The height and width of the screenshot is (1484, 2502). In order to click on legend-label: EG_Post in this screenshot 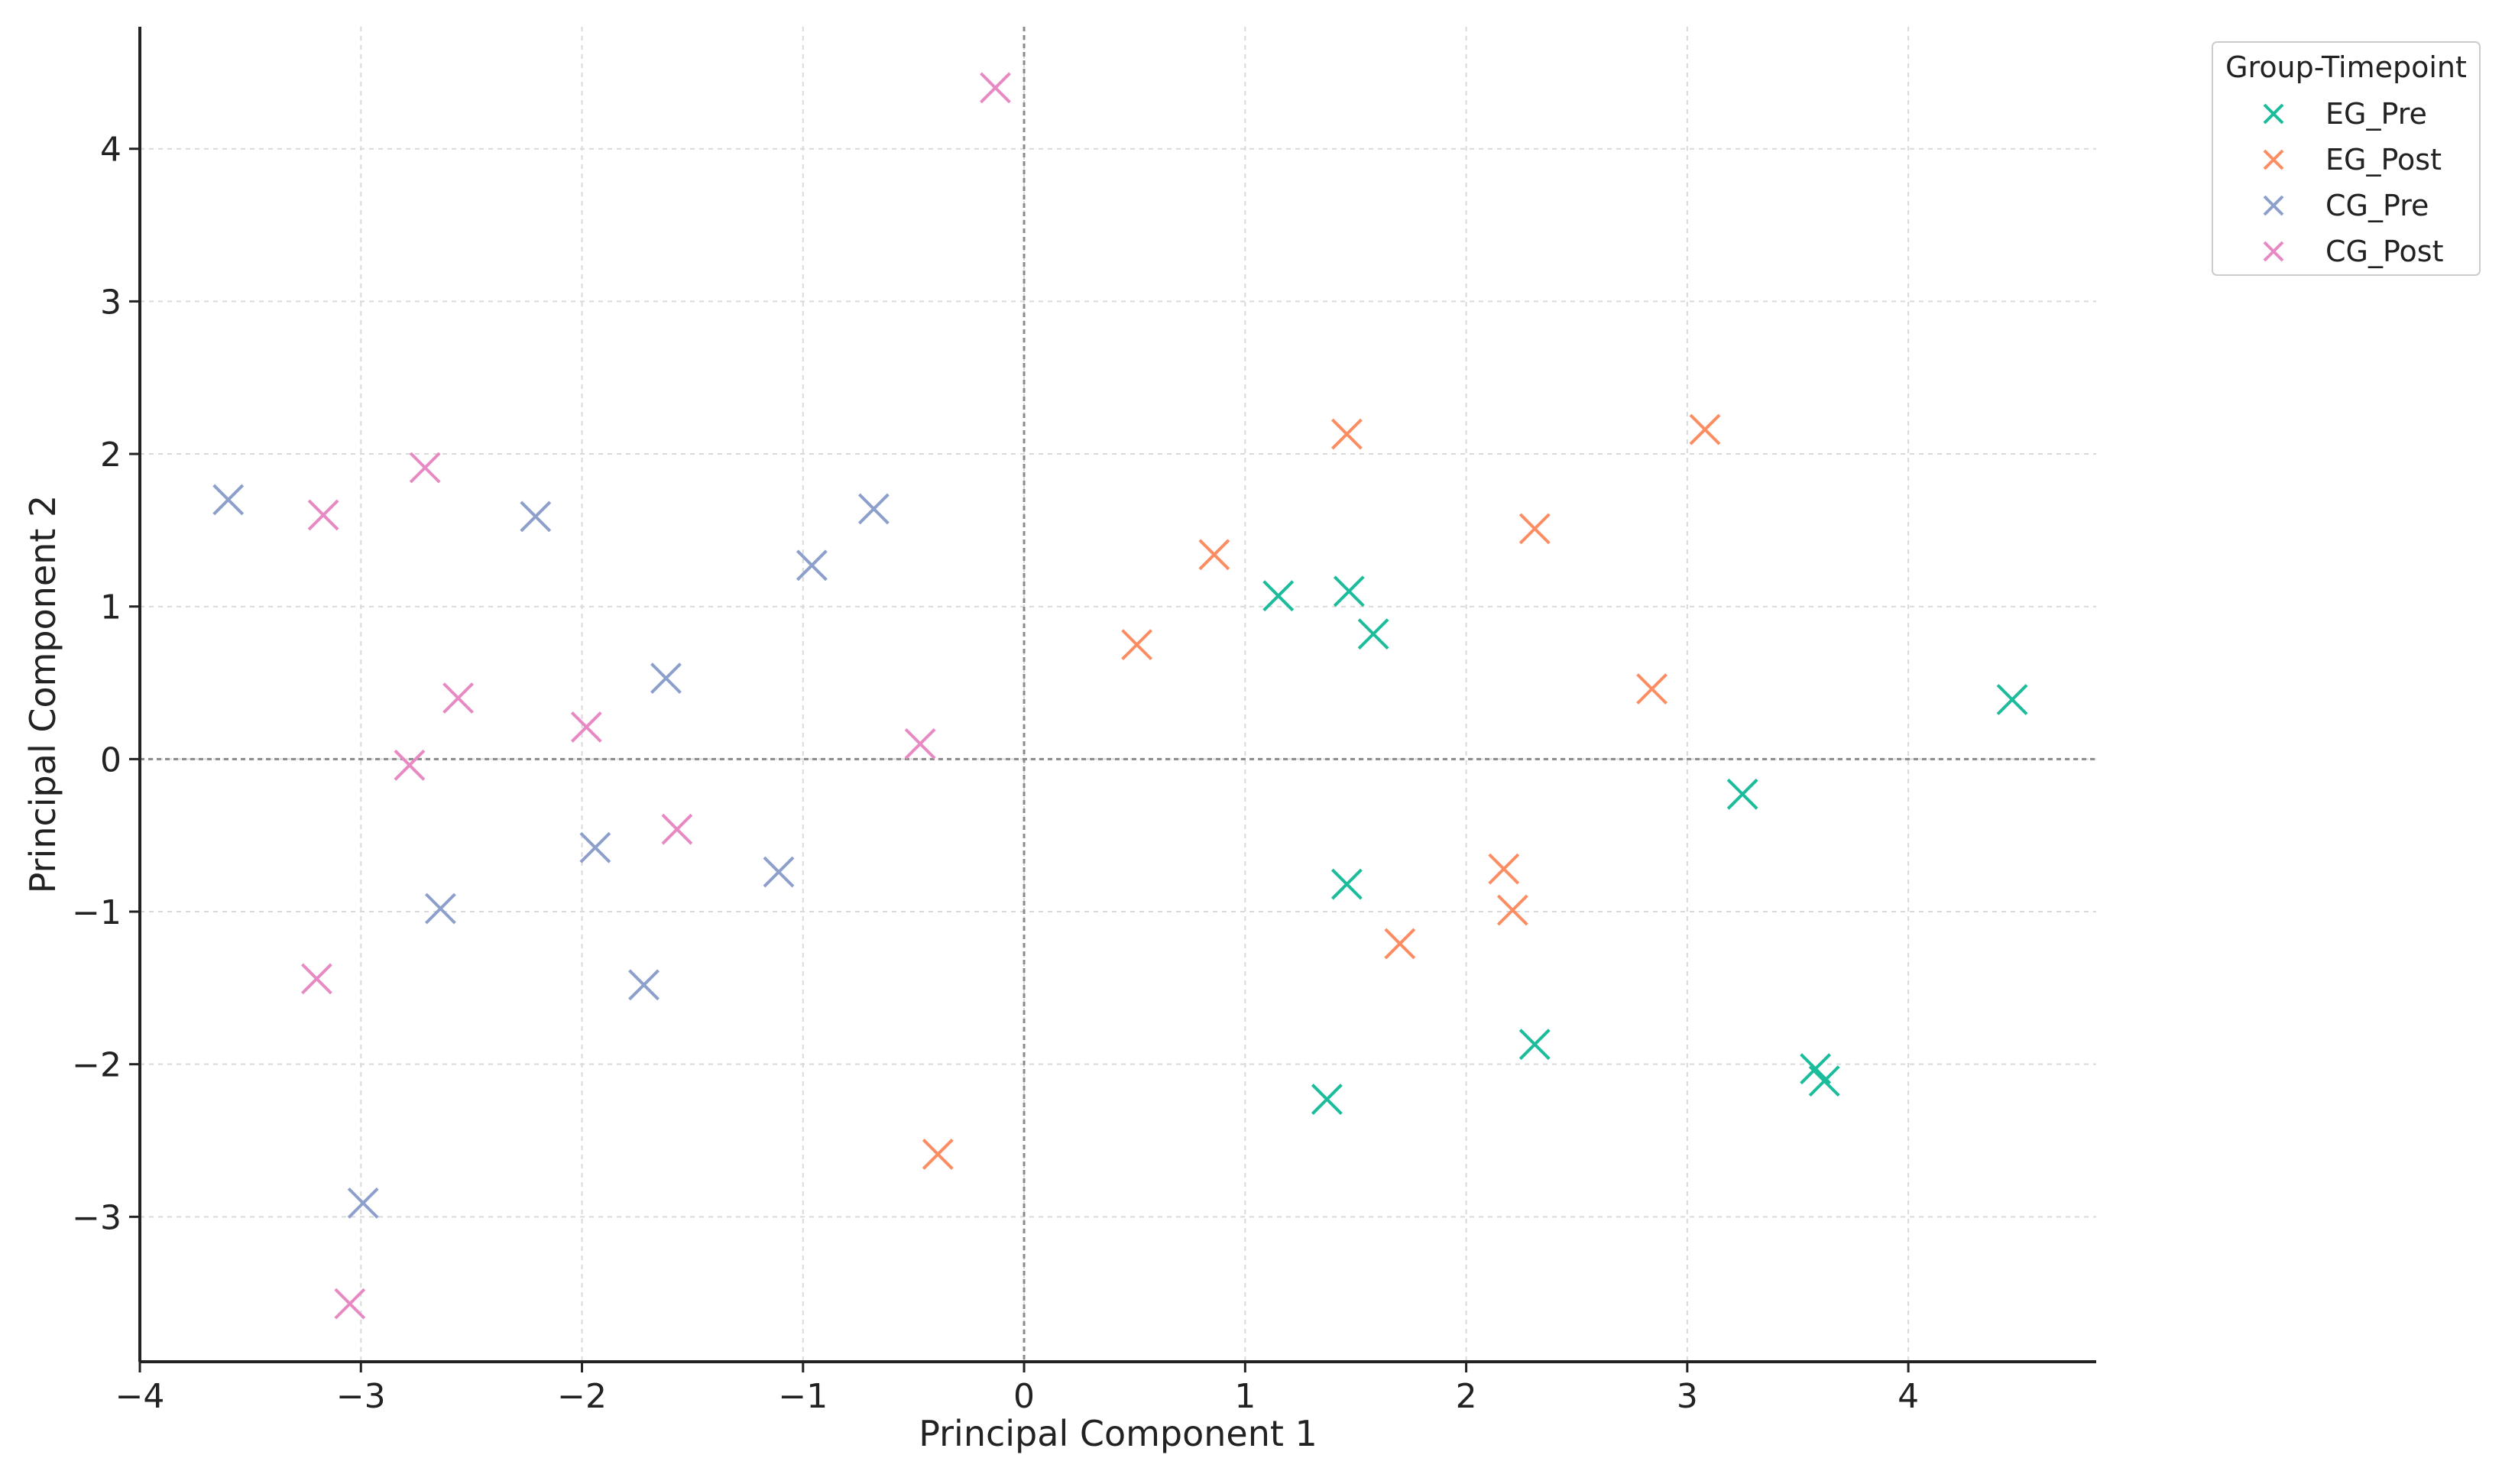, I will do `click(2384, 160)`.